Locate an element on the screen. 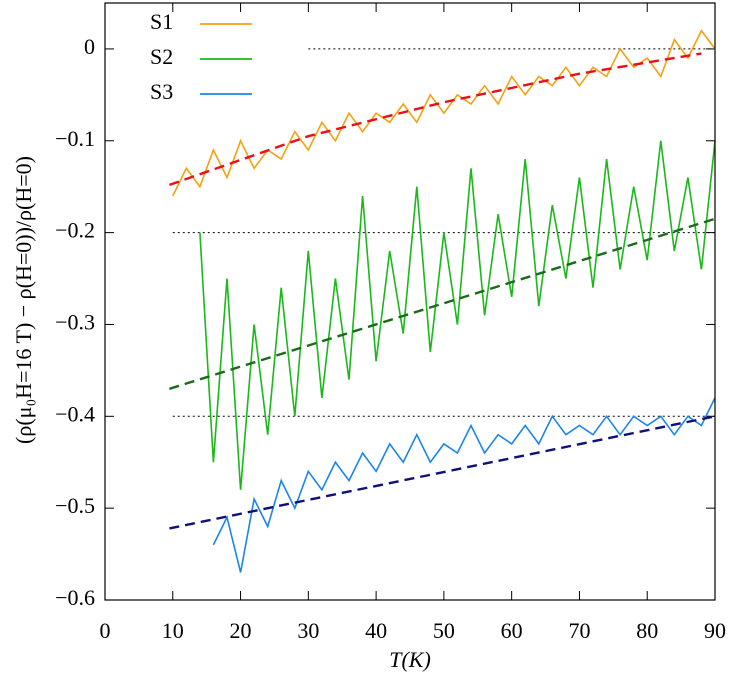 Image resolution: width=731 pixels, height=684 pixels. x-tick-label: 90 is located at coordinates (715, 630).